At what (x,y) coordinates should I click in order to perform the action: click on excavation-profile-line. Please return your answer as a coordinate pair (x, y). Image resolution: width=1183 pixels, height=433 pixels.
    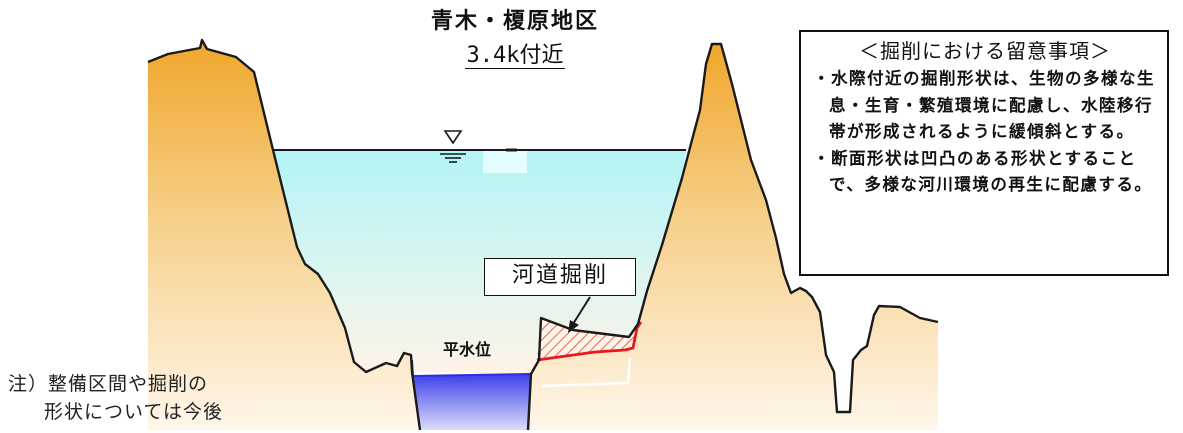
    Looking at the image, I should click on (589, 341).